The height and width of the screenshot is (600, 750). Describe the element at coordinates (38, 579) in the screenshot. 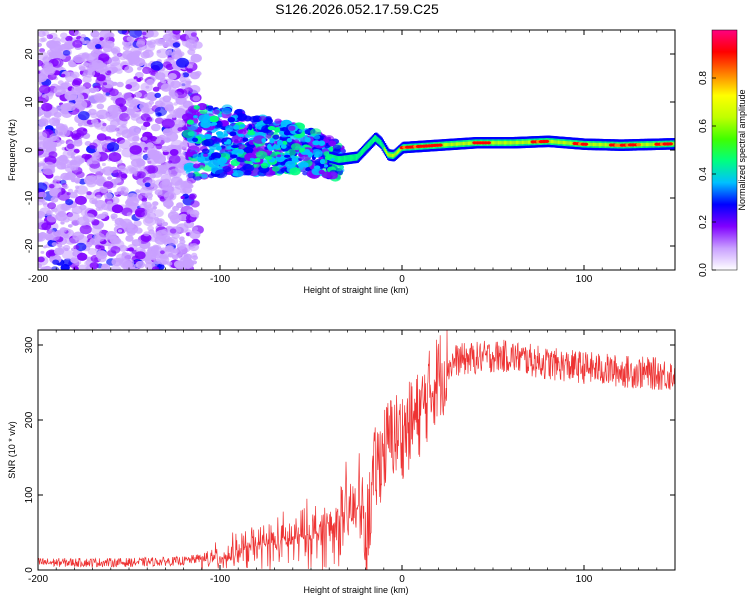

I see `x-tick-label: -200` at that location.